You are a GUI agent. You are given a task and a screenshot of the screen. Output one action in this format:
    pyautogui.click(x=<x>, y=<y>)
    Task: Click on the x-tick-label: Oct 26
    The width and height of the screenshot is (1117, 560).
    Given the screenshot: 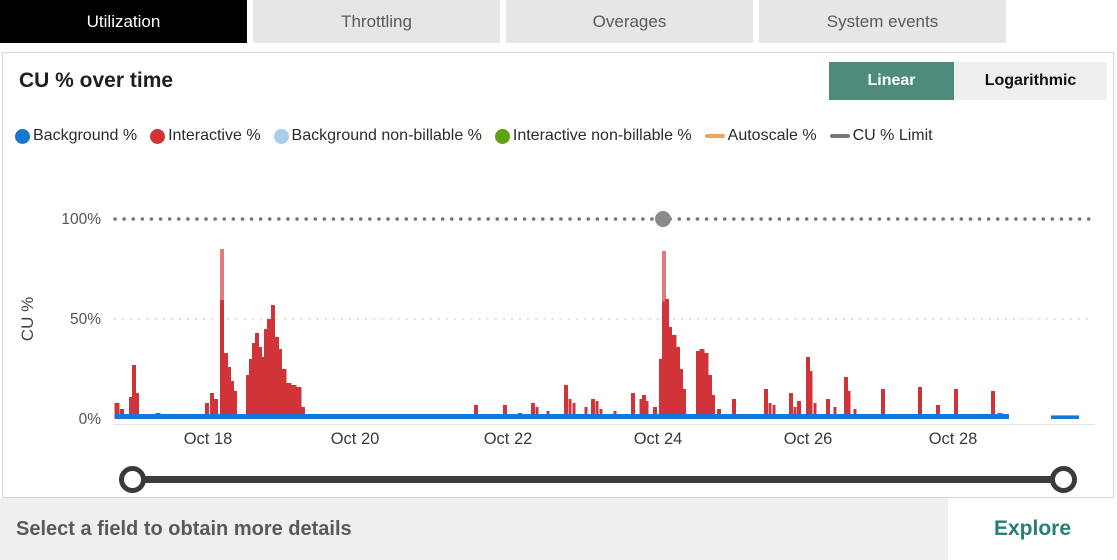 What is the action you would take?
    pyautogui.click(x=808, y=439)
    